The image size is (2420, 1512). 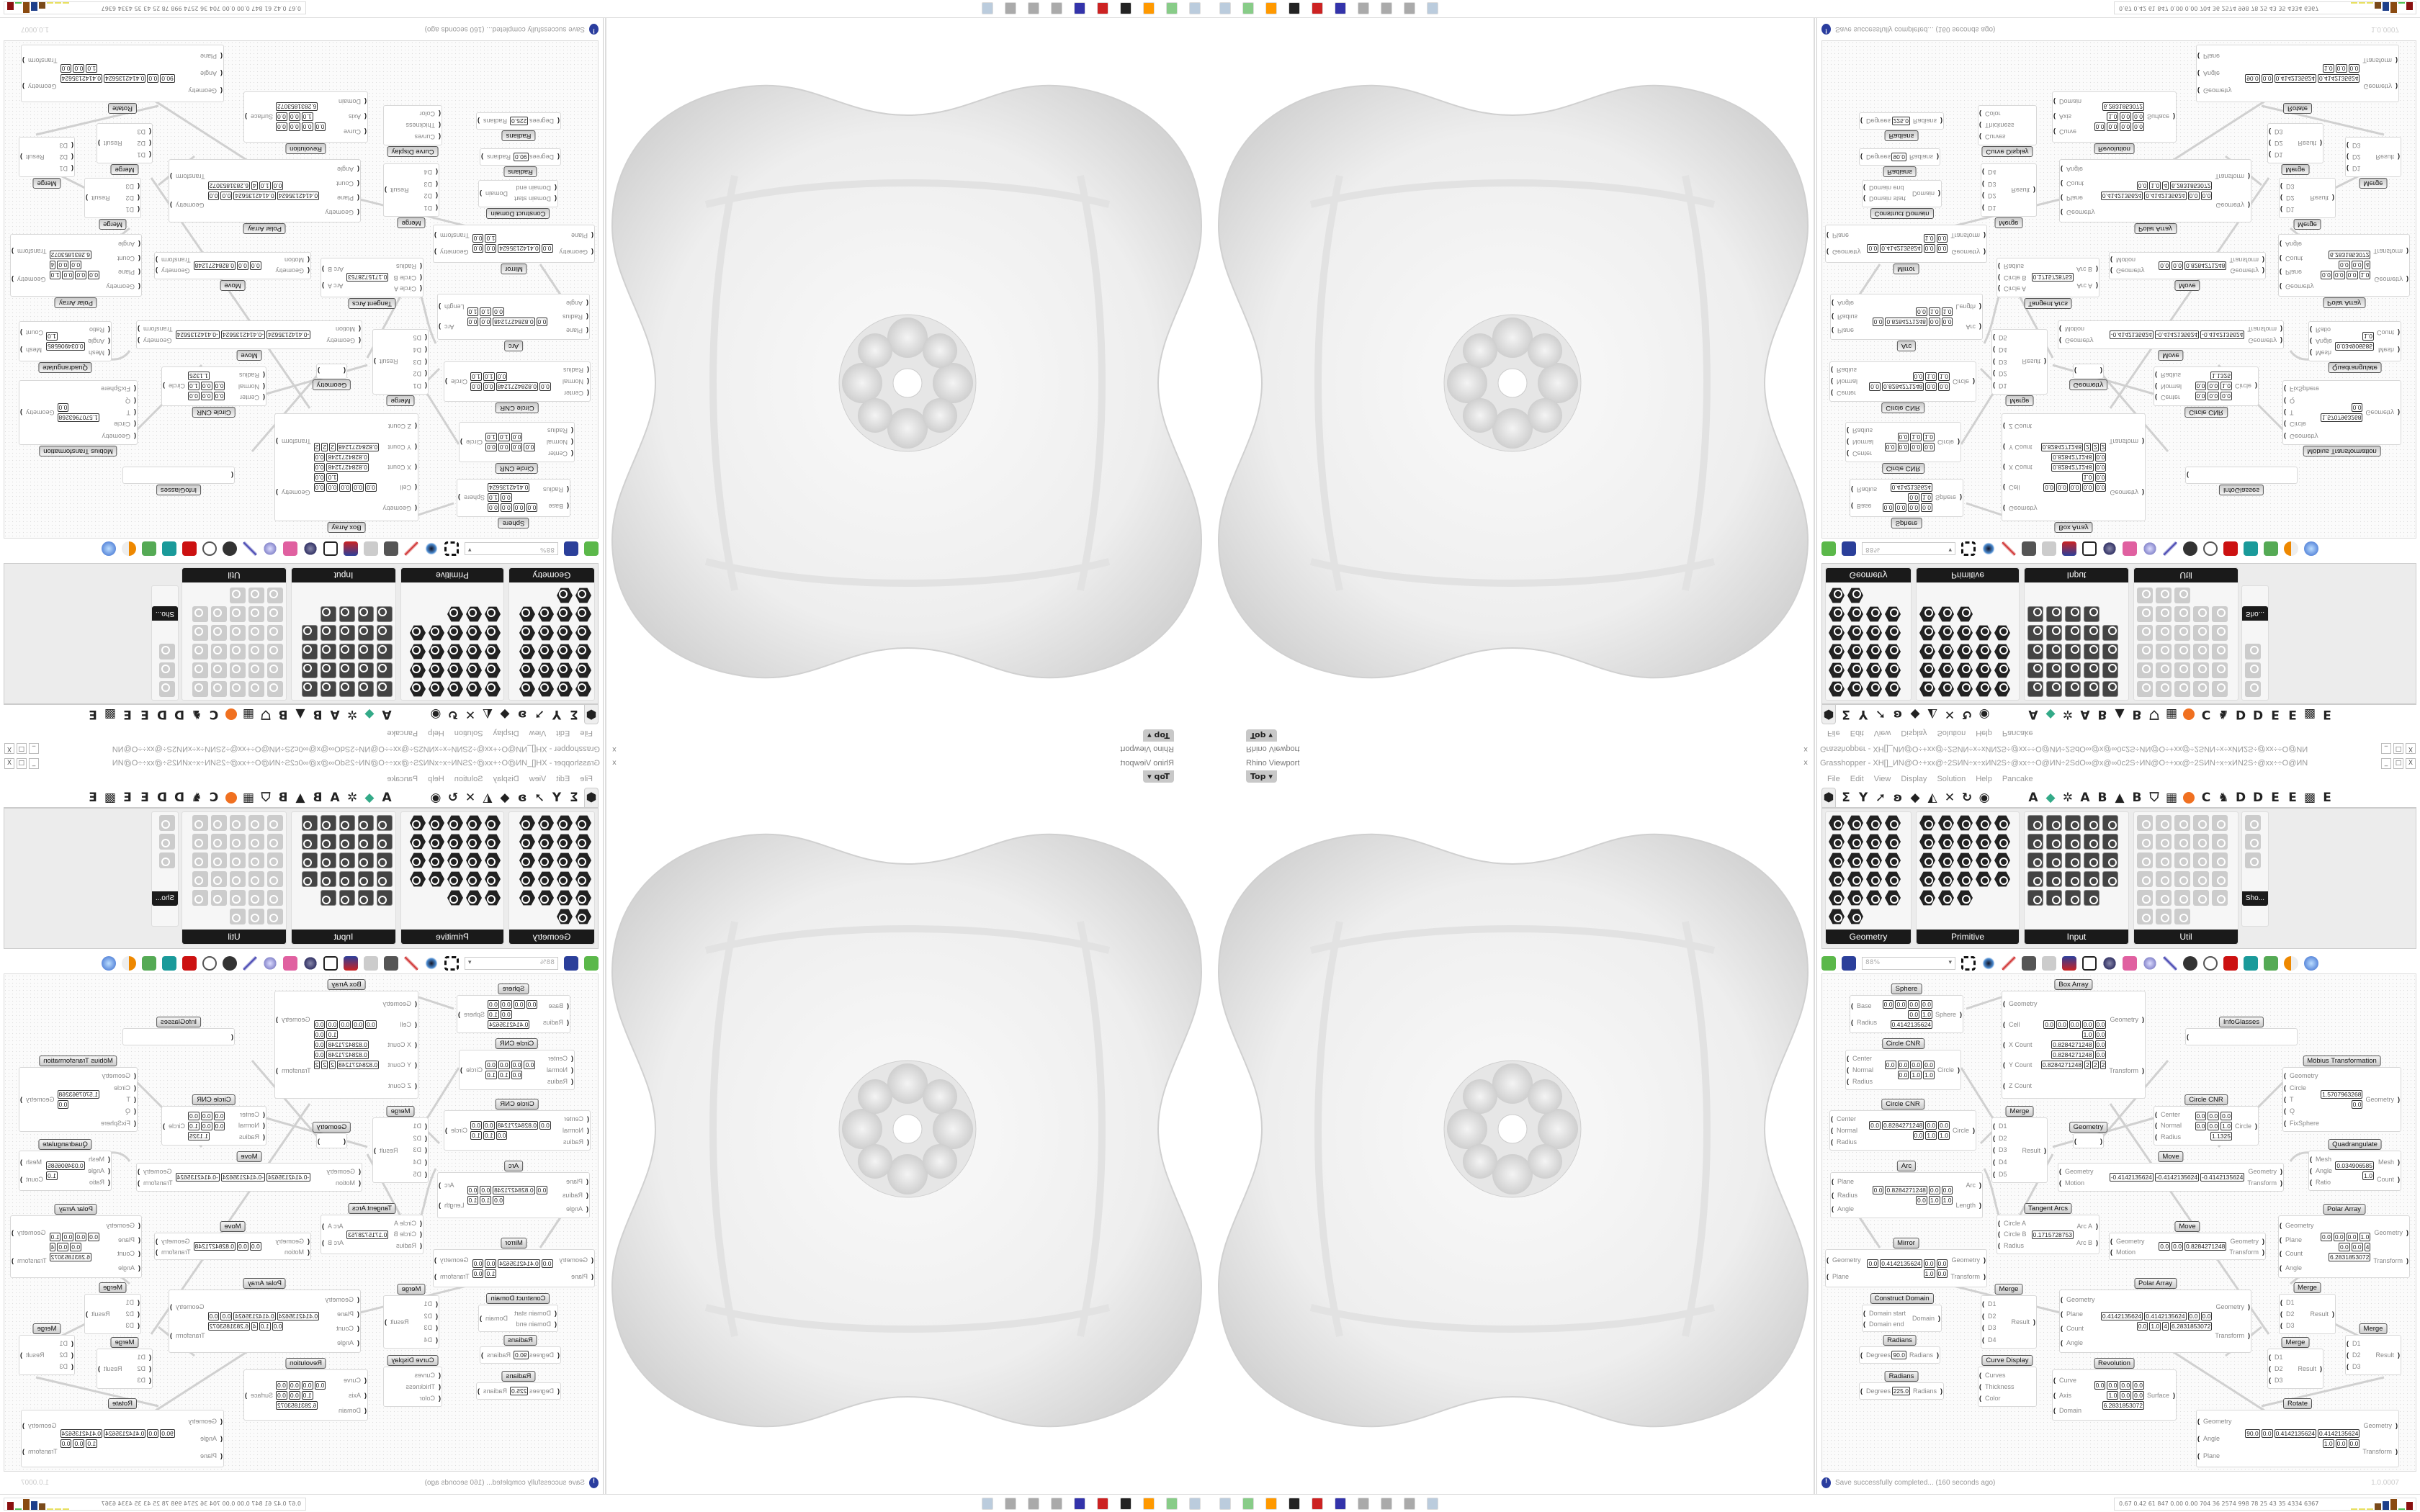 I want to click on menu-file: File, so click(x=586, y=779).